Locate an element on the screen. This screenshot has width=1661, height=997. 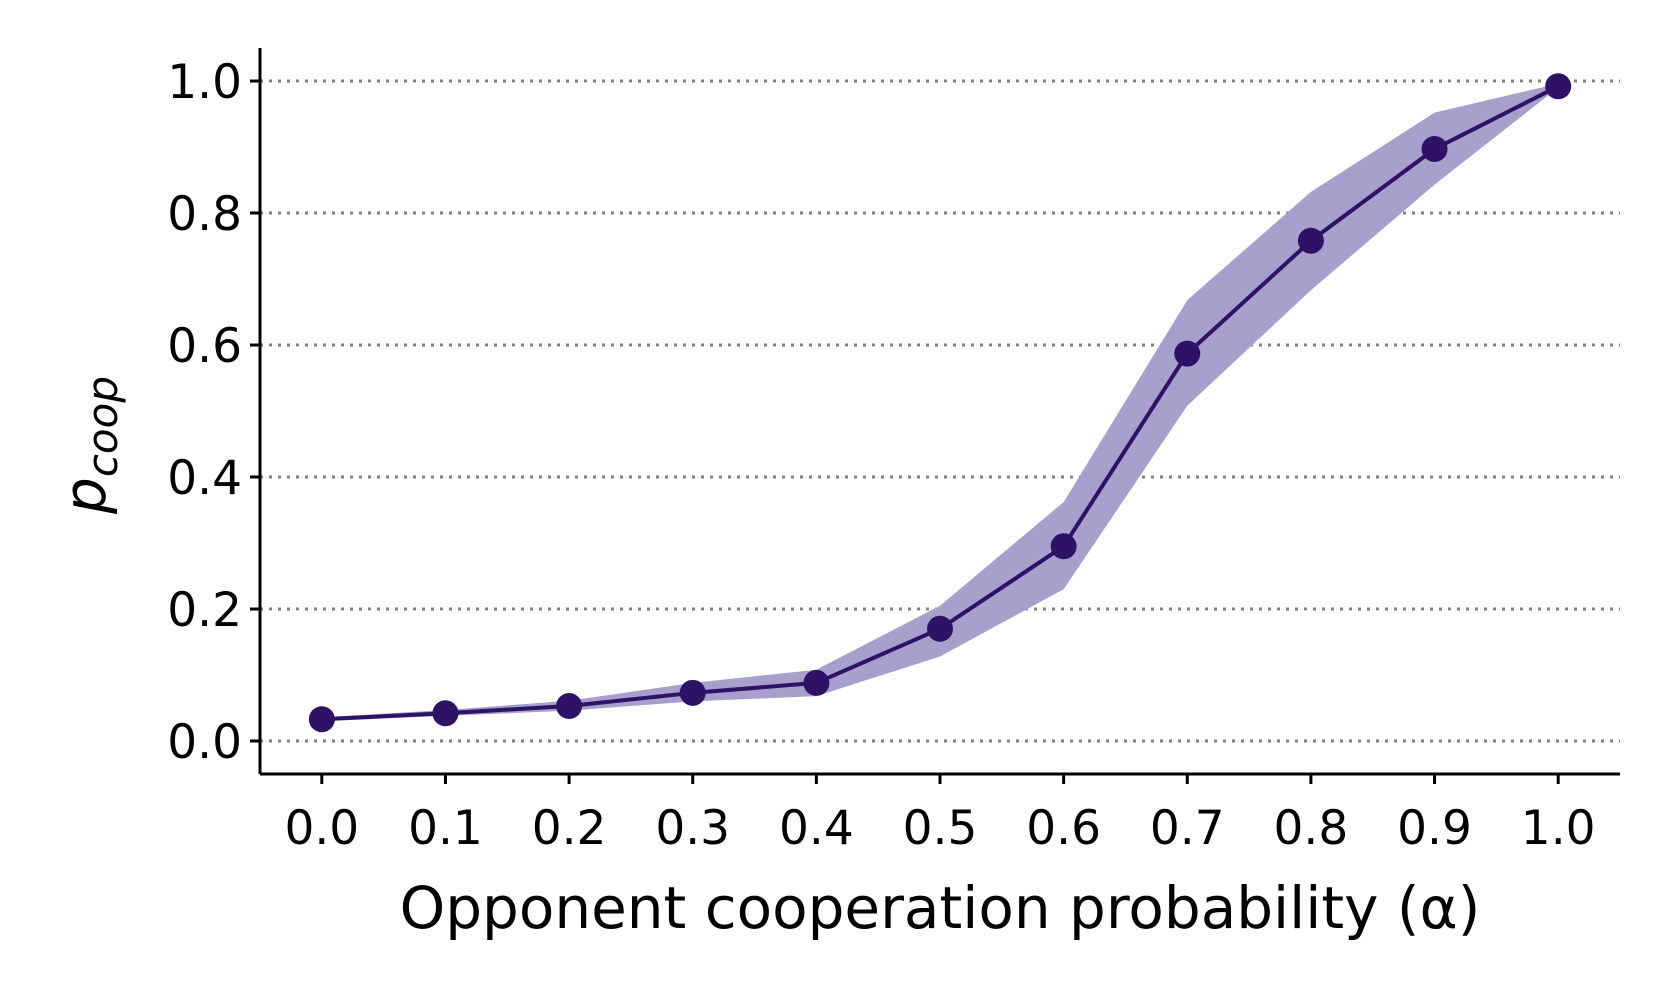
x-ticks: 0.0 0.1 0.2 0.3 0.4 0.5 0.6 0.7 0.8 0.9 1.0 is located at coordinates (940, 815).